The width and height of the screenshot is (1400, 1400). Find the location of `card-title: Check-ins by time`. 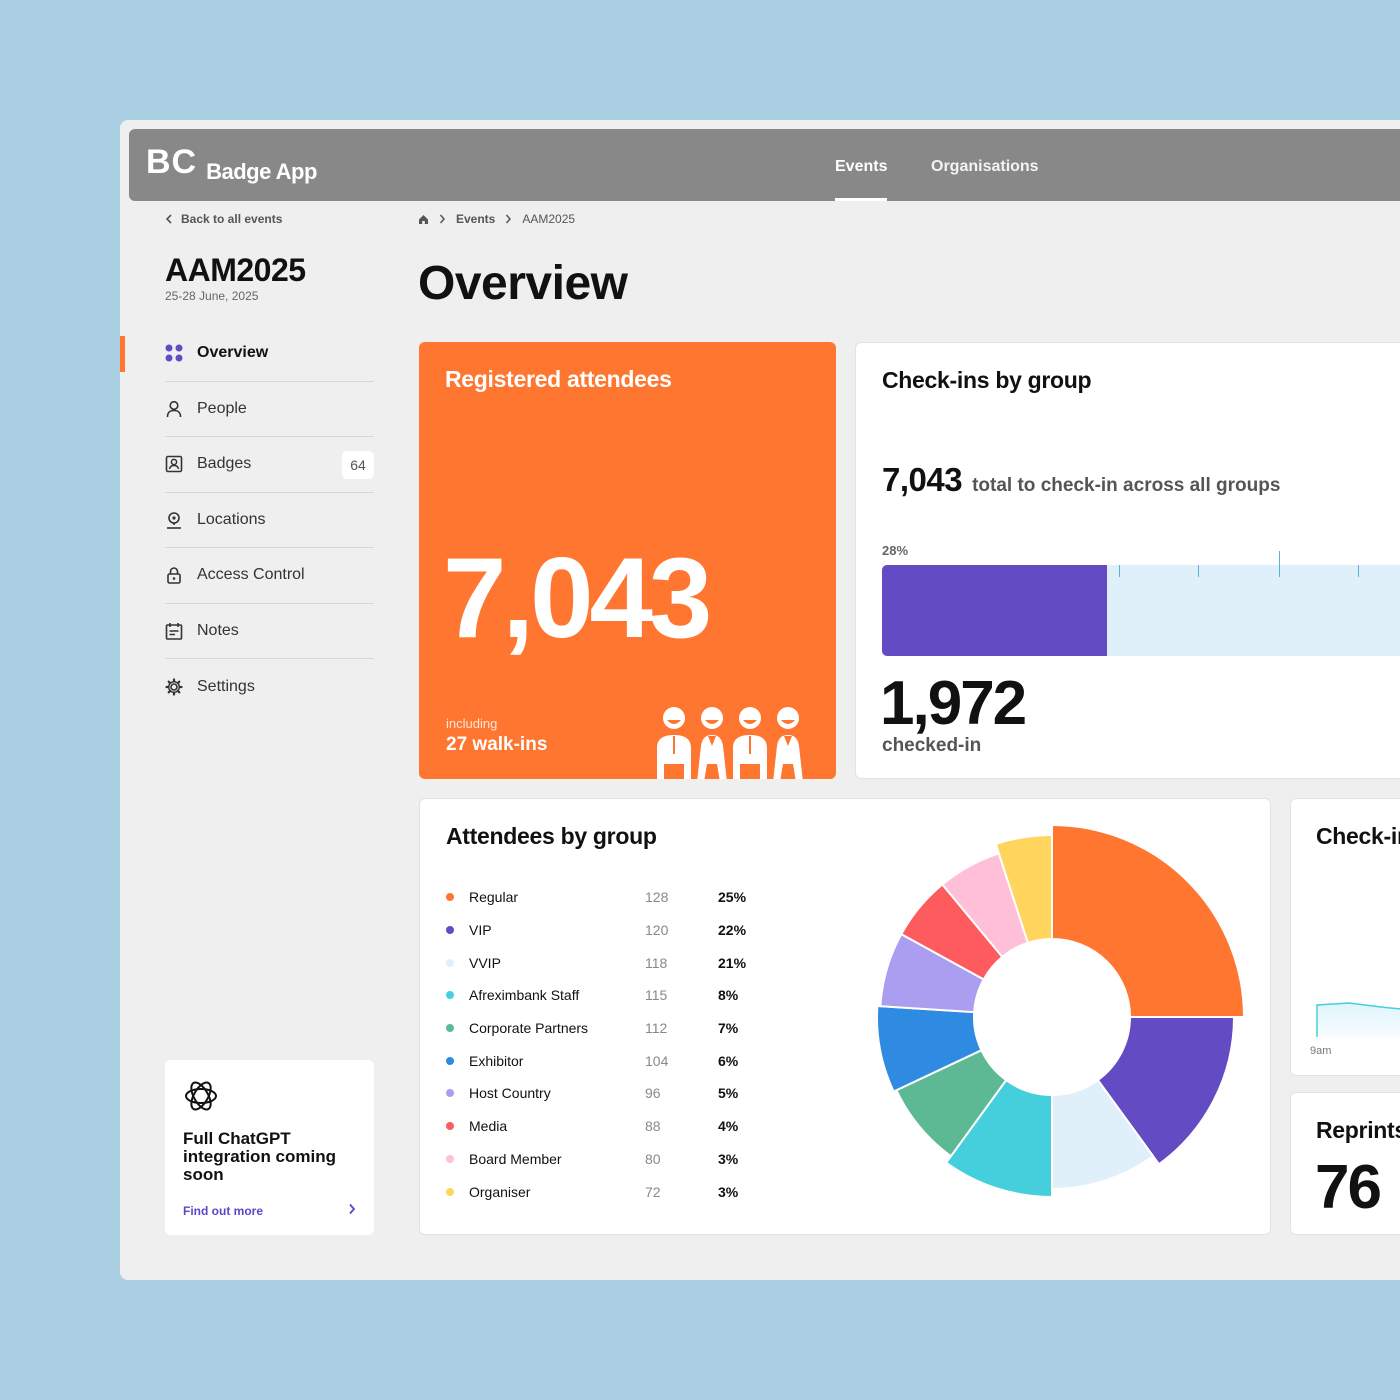

card-title: Check-ins by time is located at coordinates (1358, 836).